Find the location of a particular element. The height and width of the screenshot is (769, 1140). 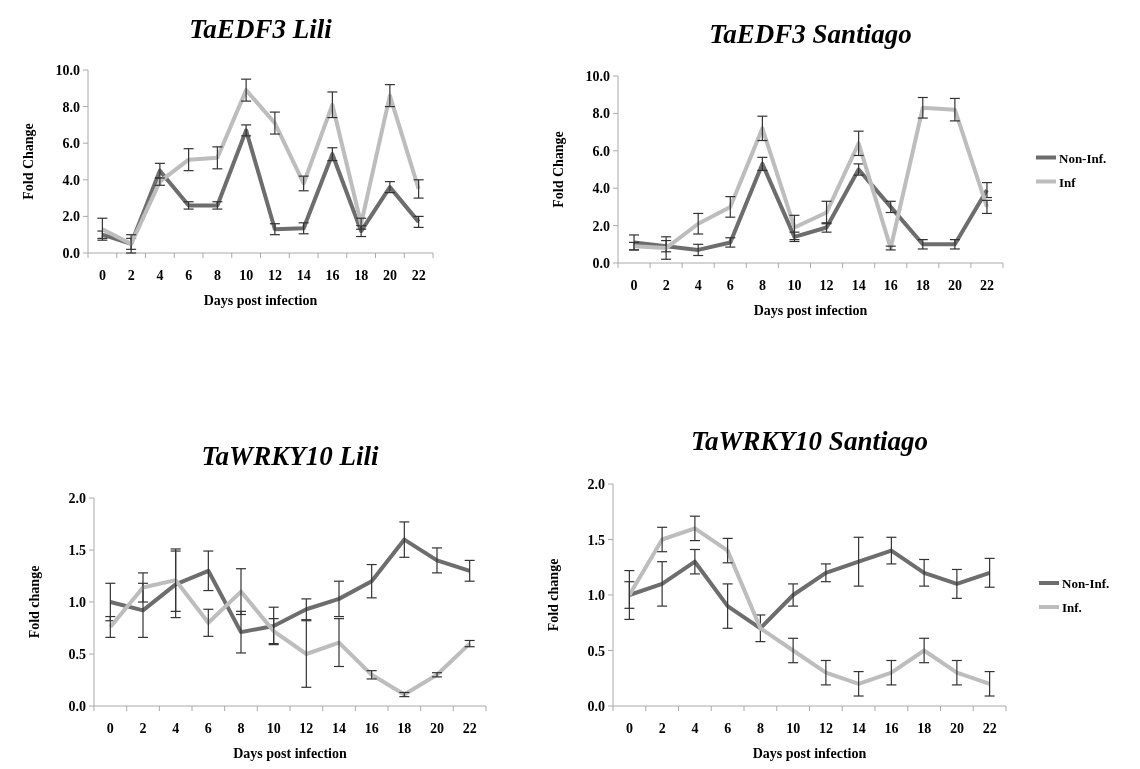

chart-title: TaWRKY10 Lili is located at coordinates (290, 456).